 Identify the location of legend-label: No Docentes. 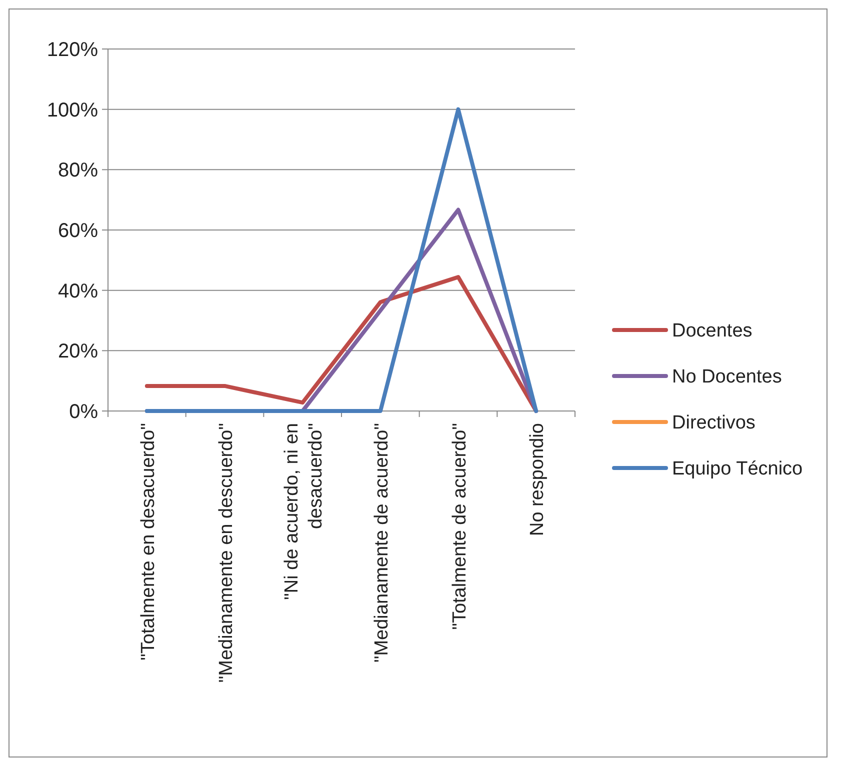
(727, 377).